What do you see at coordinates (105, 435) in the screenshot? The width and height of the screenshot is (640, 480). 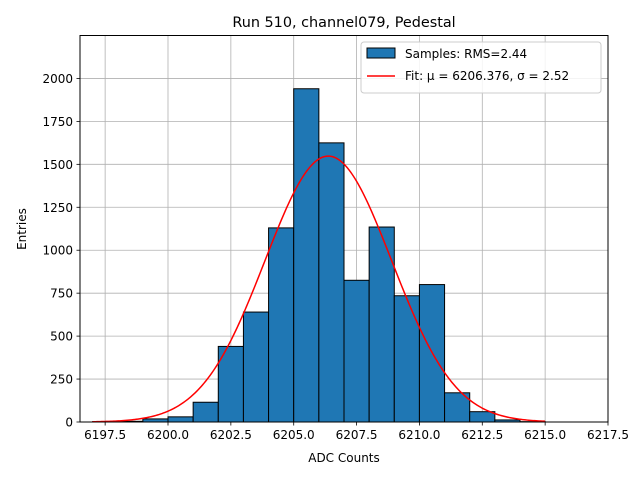 I see `x-tick-label-0: 6197.5` at bounding box center [105, 435].